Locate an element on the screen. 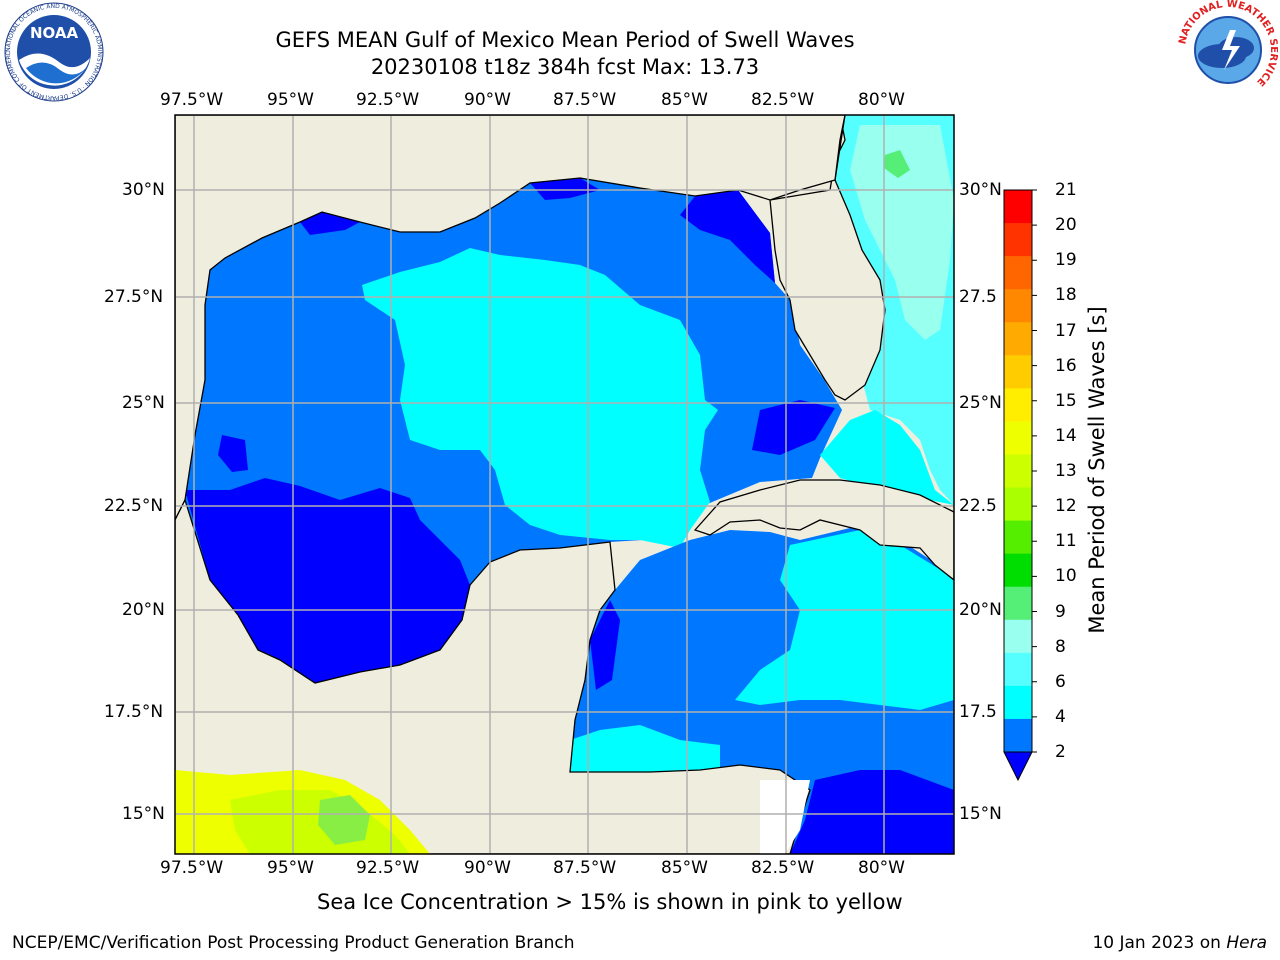 The image size is (1280, 960). lon-tick-top: 85°W is located at coordinates (684, 100).